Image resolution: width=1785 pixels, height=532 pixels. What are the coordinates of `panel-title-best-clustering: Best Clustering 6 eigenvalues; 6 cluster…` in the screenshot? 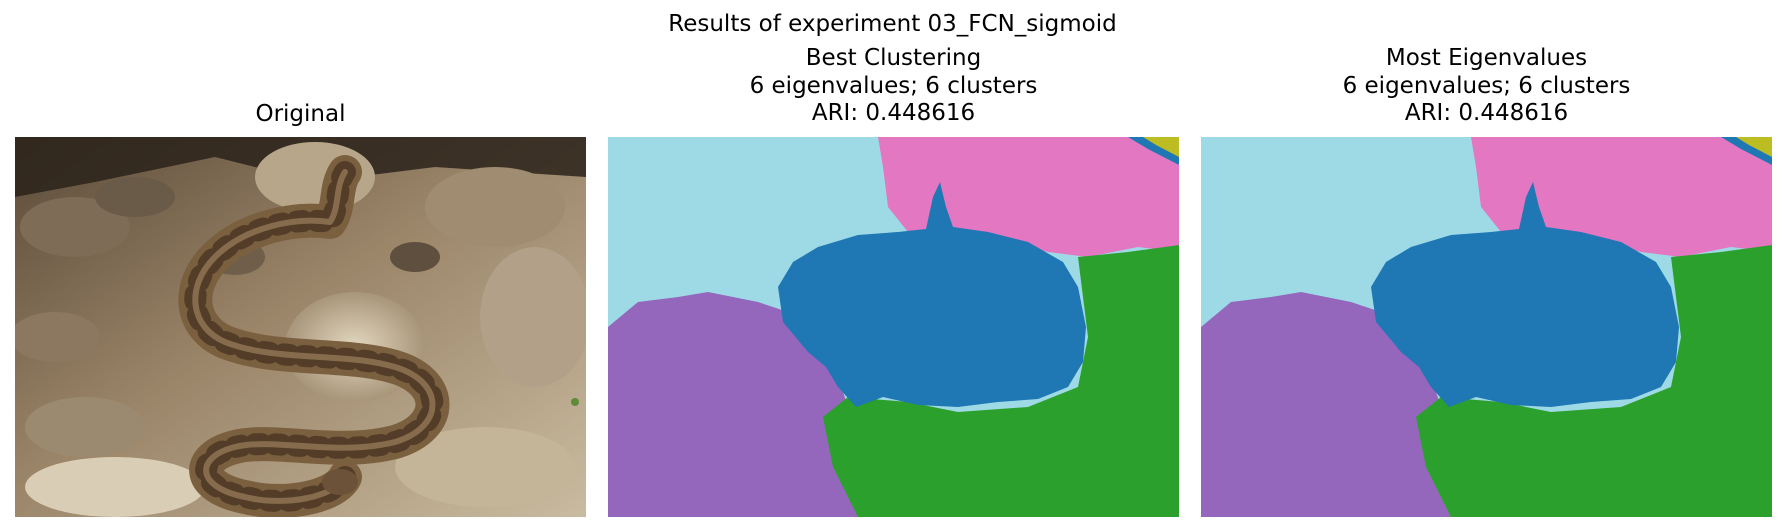 It's located at (893, 85).